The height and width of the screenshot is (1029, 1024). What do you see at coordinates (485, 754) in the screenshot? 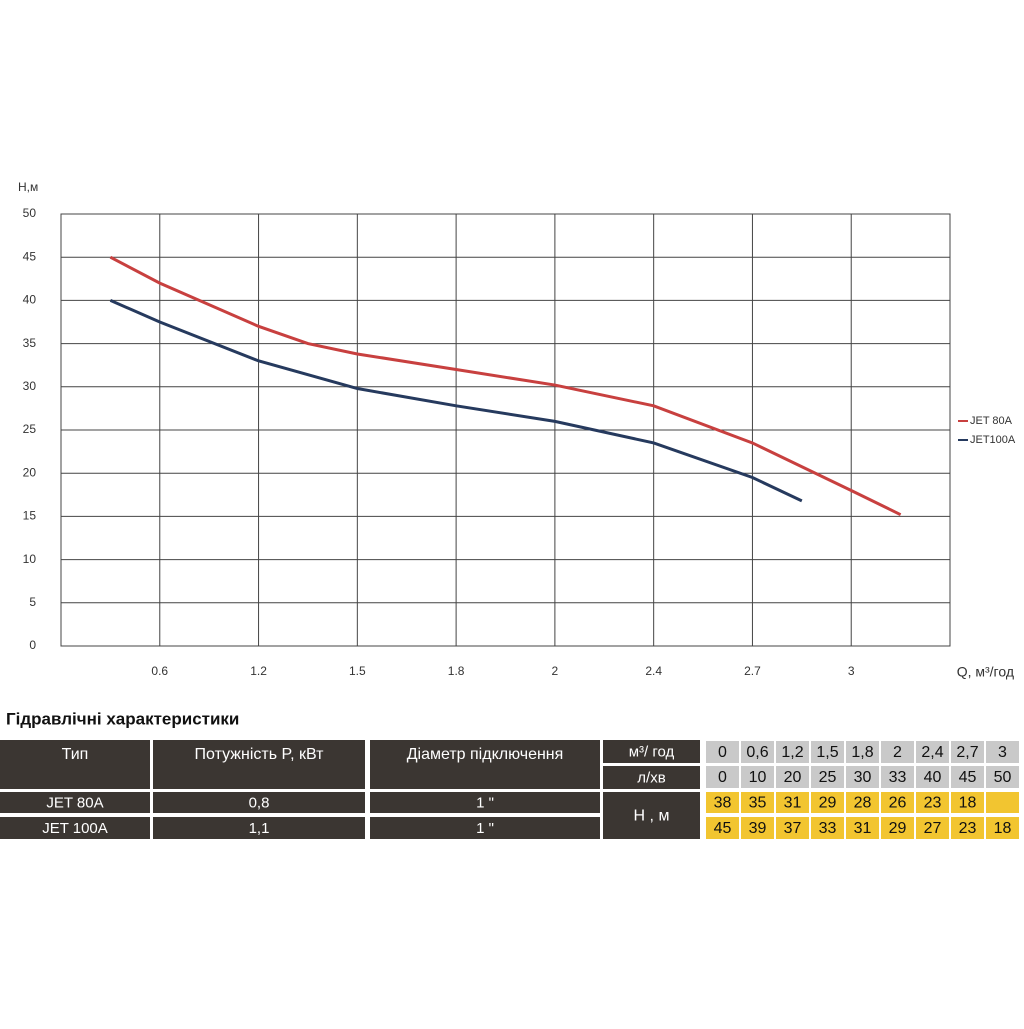
I see `table-header: Діаметр підключення` at bounding box center [485, 754].